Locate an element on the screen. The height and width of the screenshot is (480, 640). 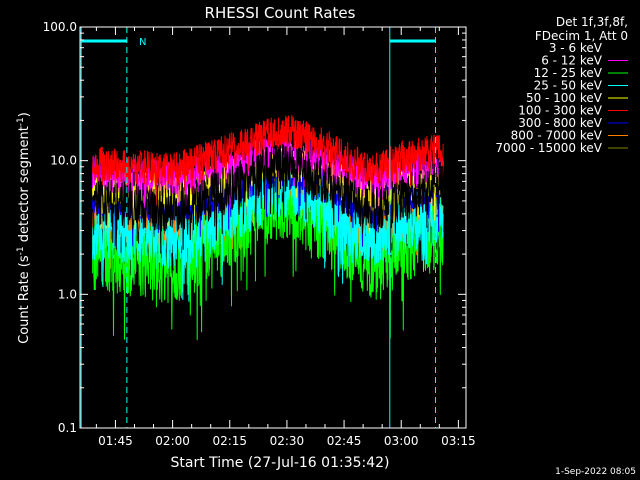
x-axis-label: Start Time (27-Jul-16 01:35:42) is located at coordinates (279, 463).